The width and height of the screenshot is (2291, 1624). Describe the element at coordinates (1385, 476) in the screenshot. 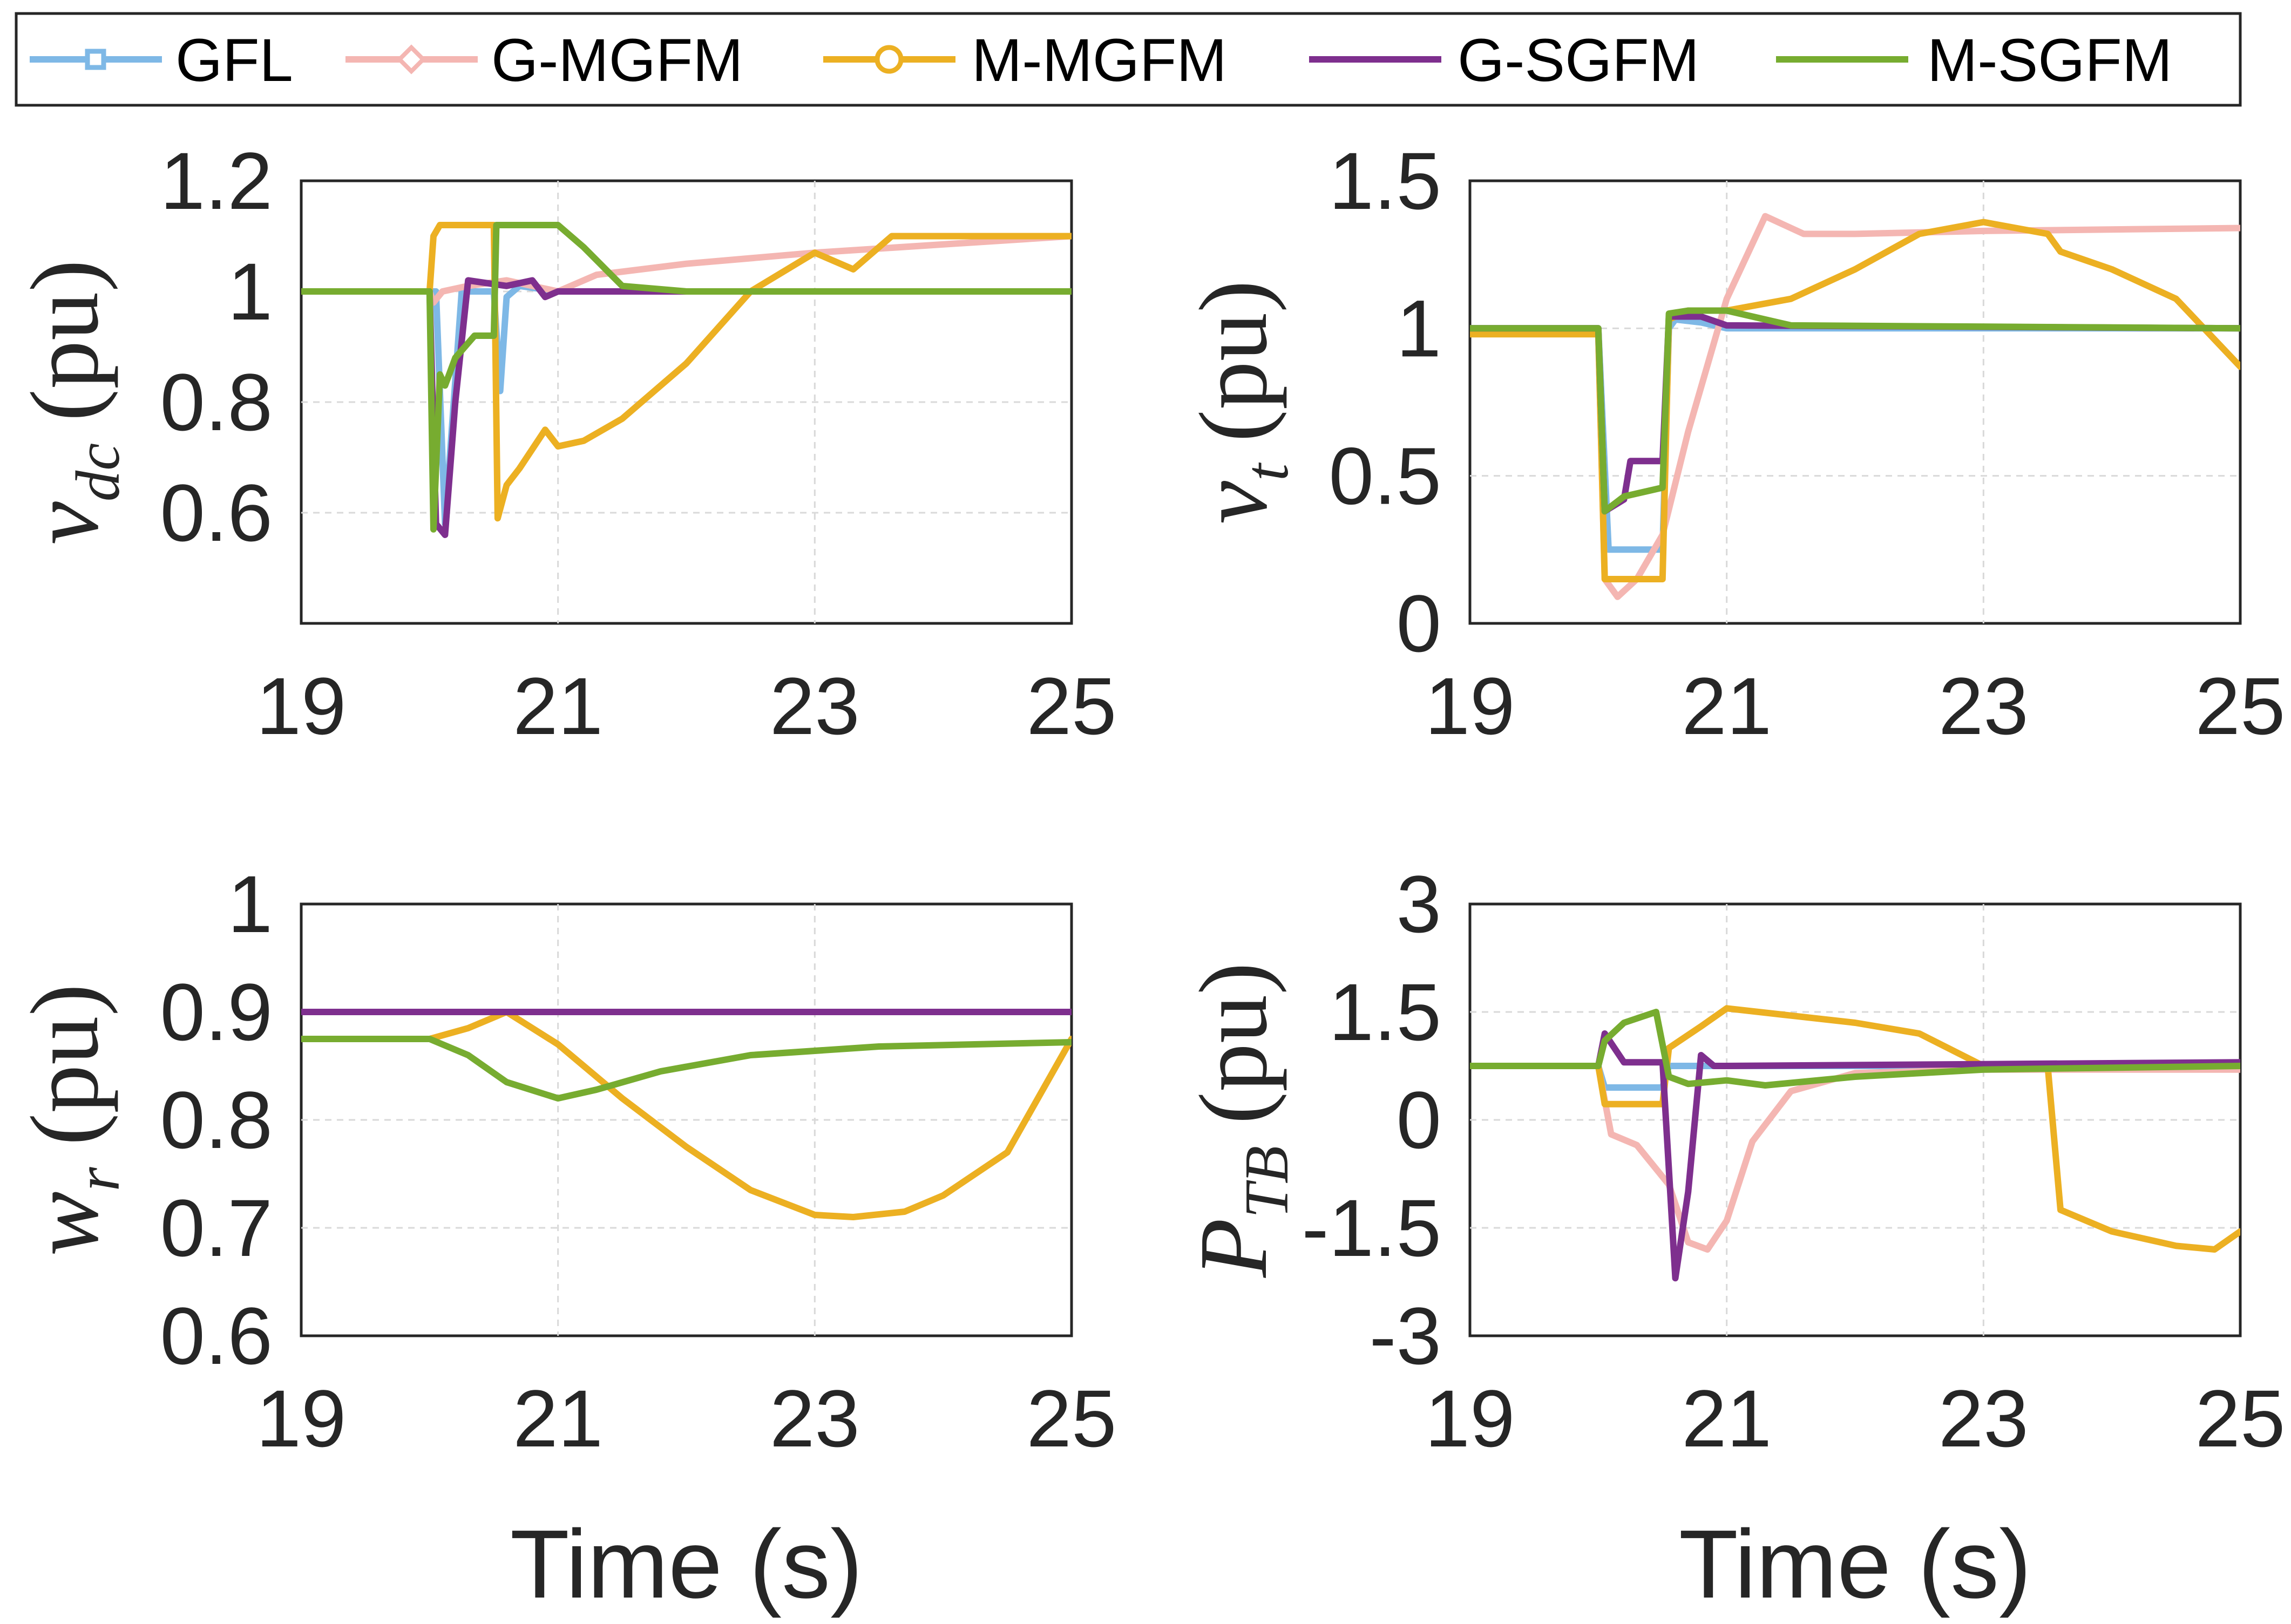

I see `y-tick-label: 0.5` at that location.